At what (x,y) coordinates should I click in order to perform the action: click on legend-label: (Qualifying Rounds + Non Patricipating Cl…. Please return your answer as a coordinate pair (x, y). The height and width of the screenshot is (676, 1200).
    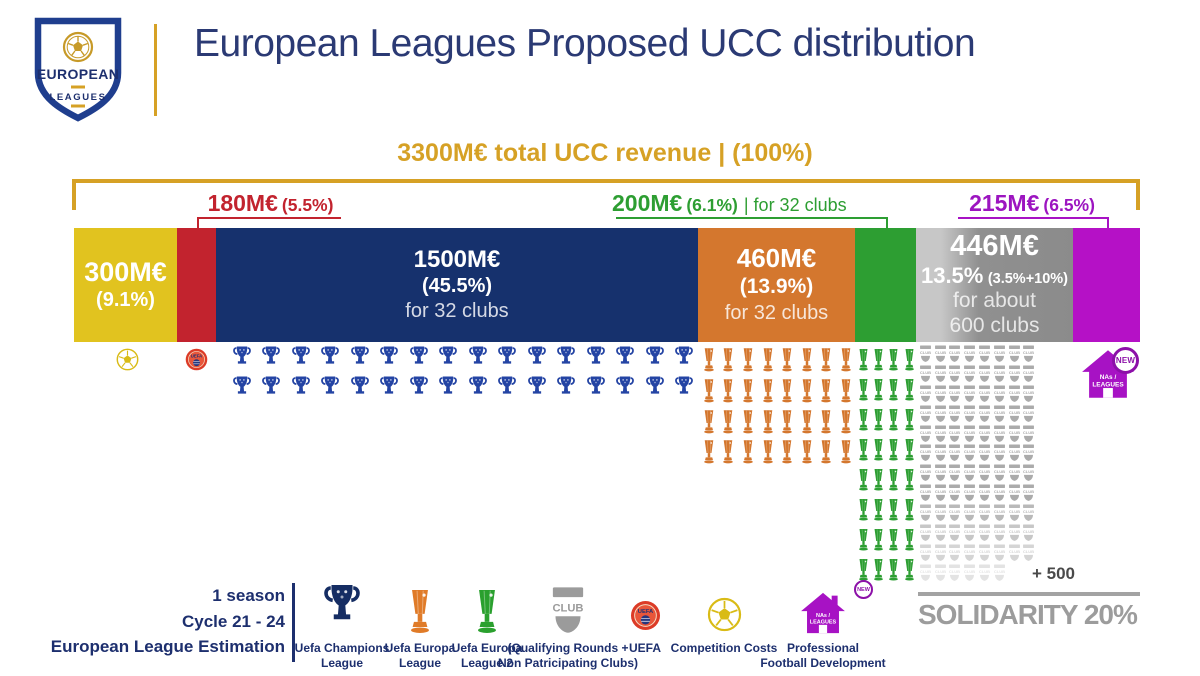
    Looking at the image, I should click on (567, 655).